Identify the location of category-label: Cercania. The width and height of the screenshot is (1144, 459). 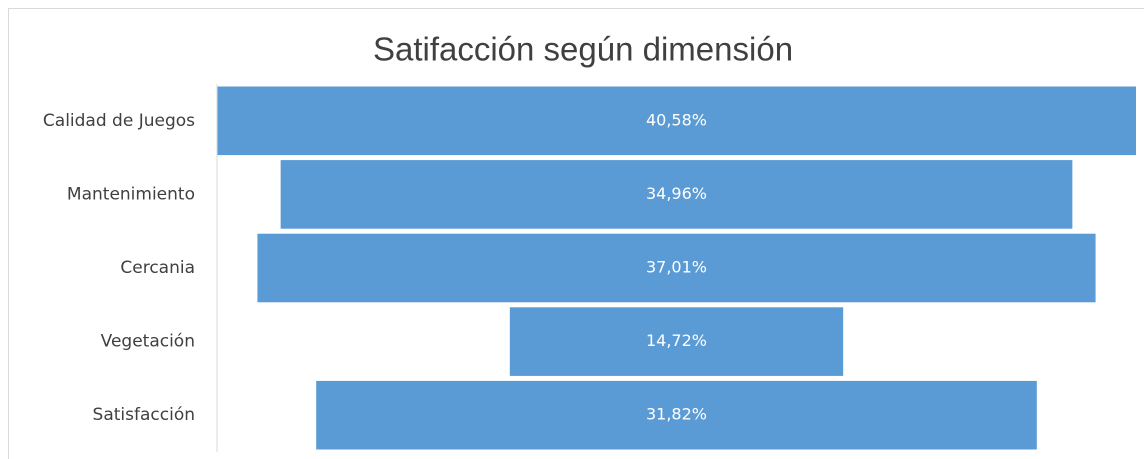
(157, 268).